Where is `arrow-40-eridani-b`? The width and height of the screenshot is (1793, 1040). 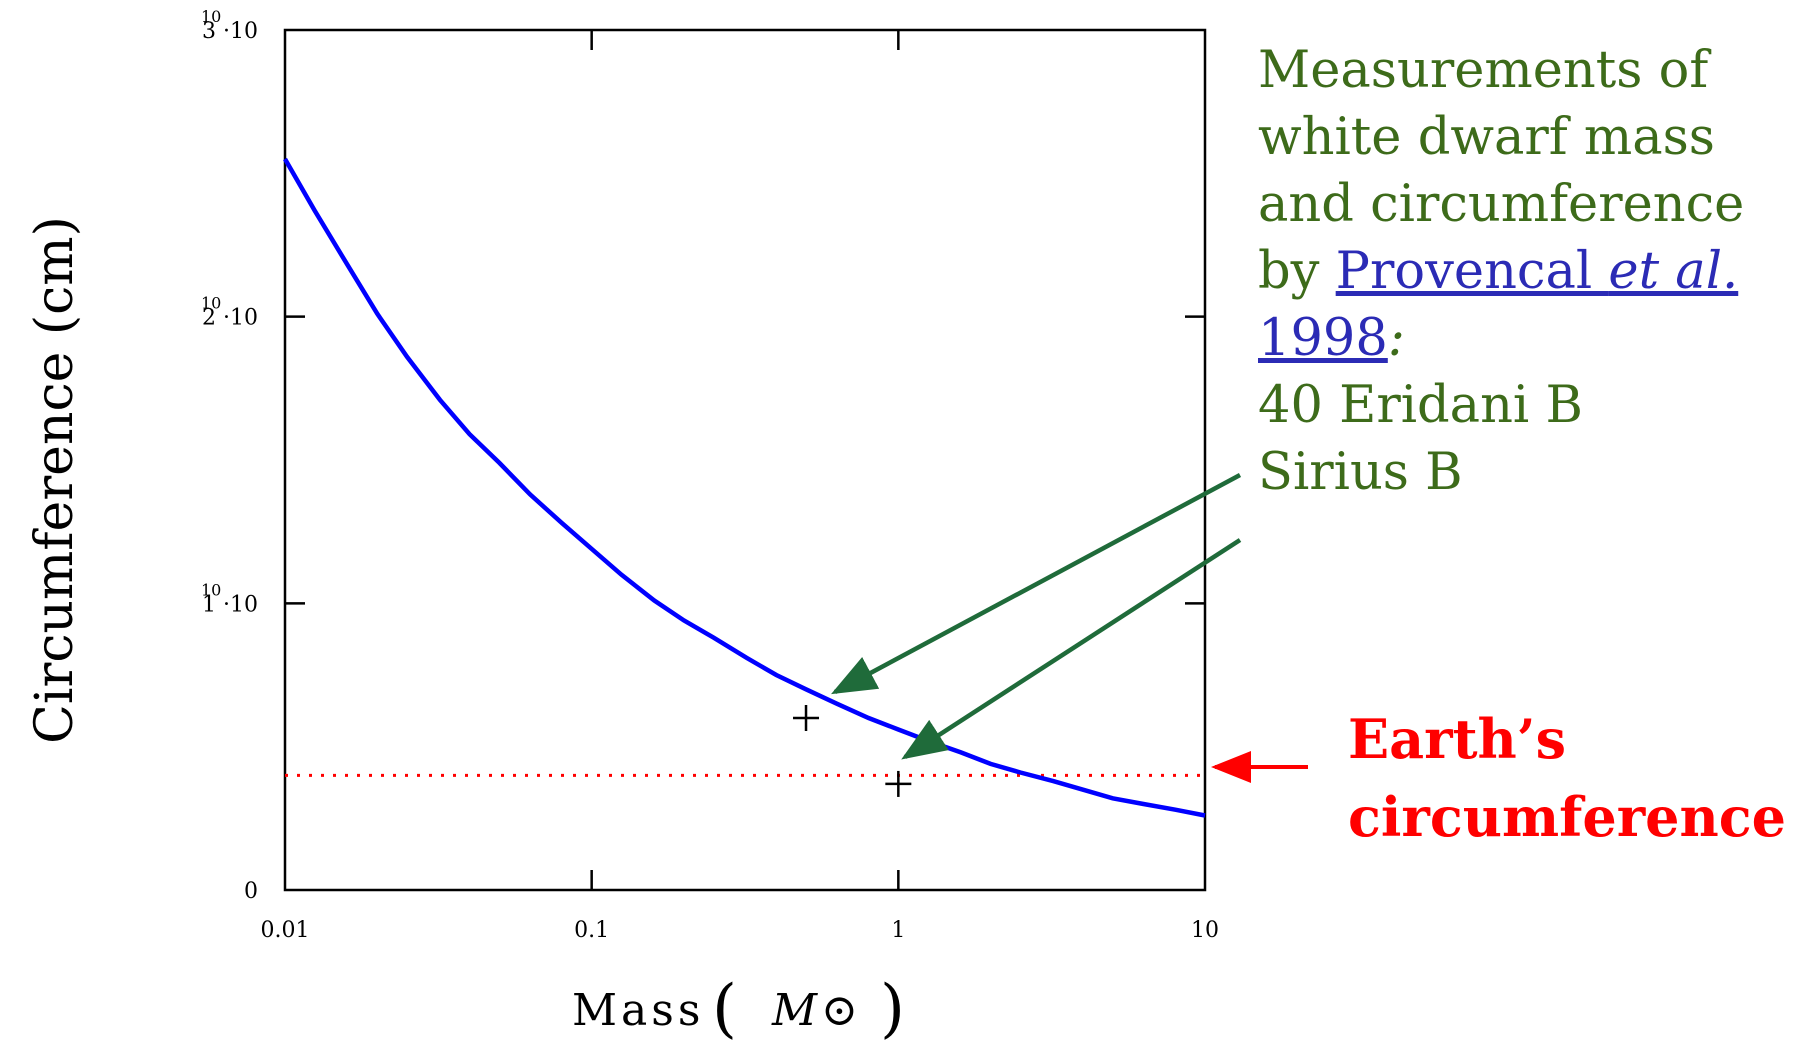
arrow-40-eridani-b is located at coordinates (1036, 584).